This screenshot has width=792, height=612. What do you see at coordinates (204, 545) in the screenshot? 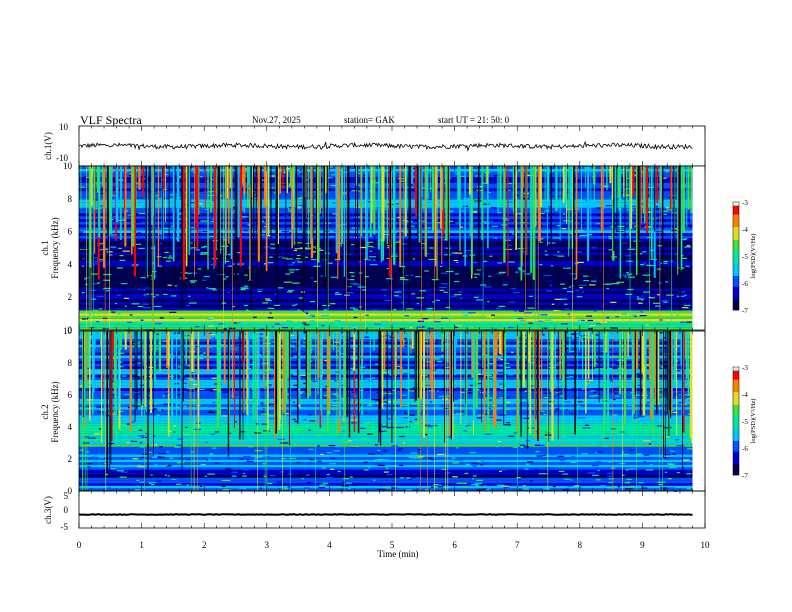
I see `time-tick-label: 2` at bounding box center [204, 545].